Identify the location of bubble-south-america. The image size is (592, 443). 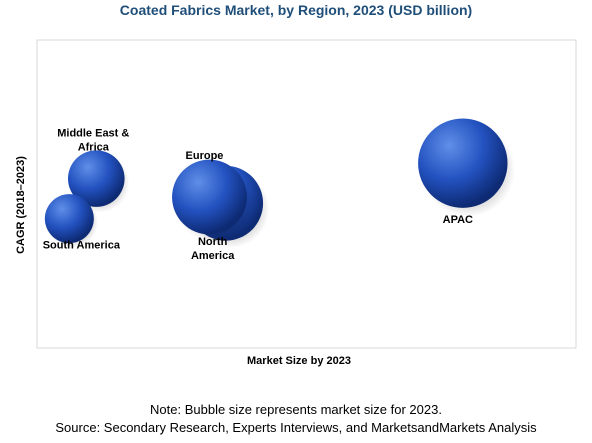
(69, 219).